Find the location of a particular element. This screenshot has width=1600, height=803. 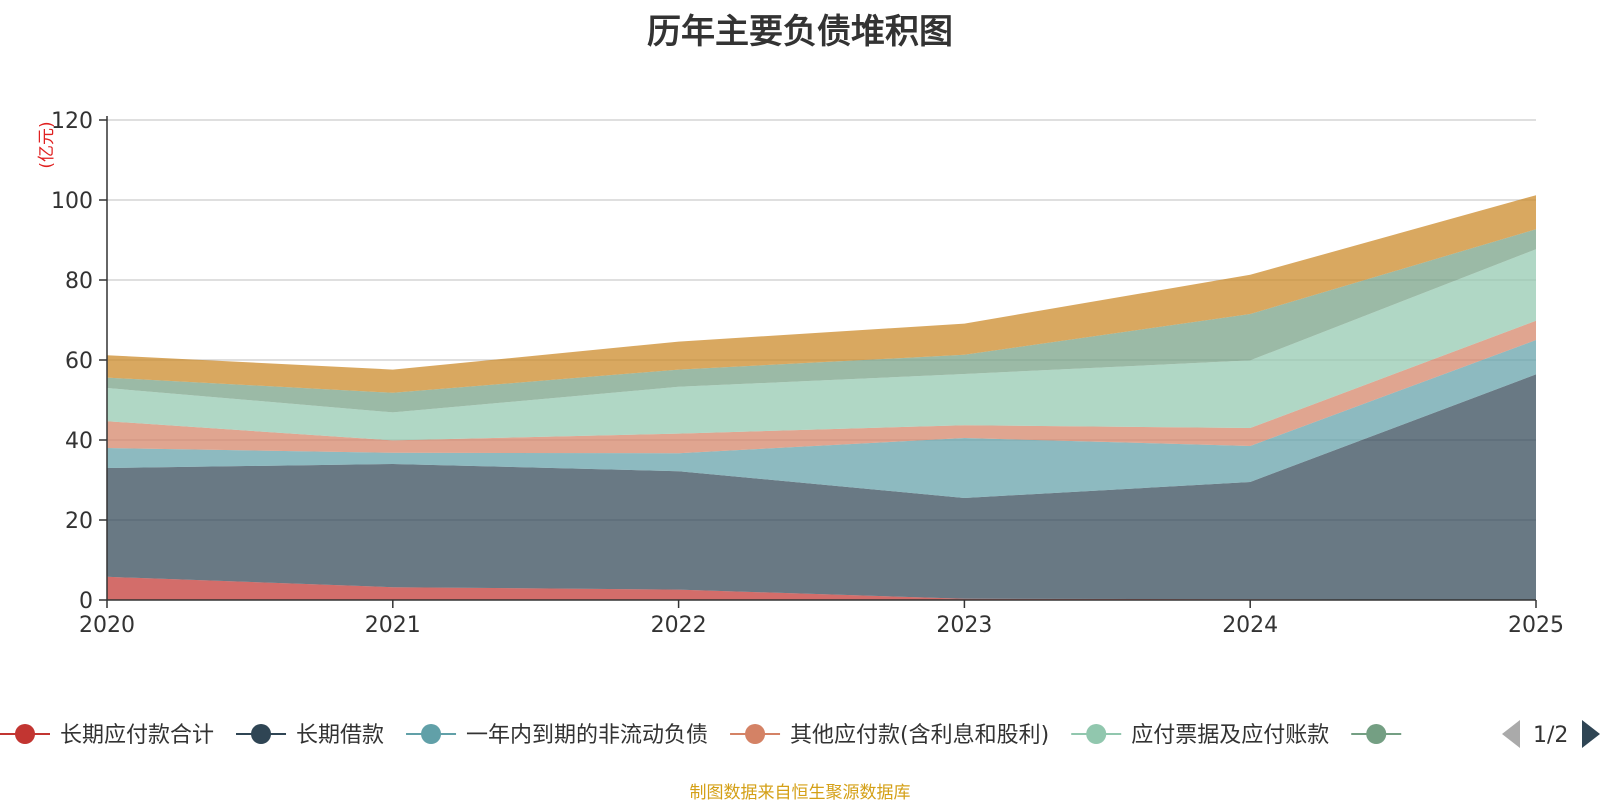

legend-next-icon is located at coordinates (1591, 734).